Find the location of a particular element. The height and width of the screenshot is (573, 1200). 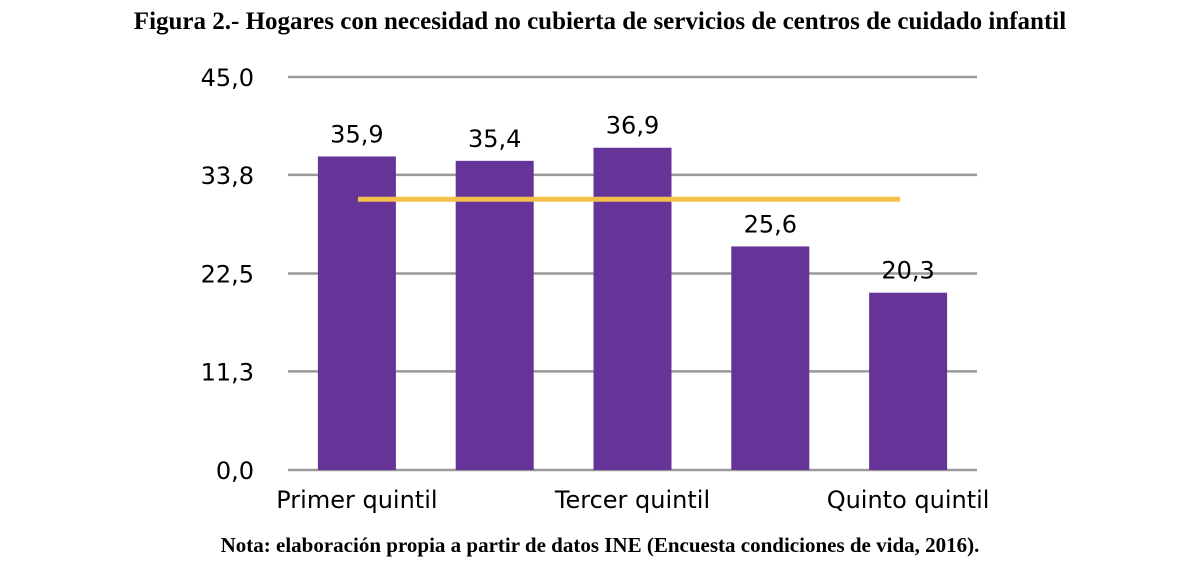

data-label: 35,4 is located at coordinates (494, 139).